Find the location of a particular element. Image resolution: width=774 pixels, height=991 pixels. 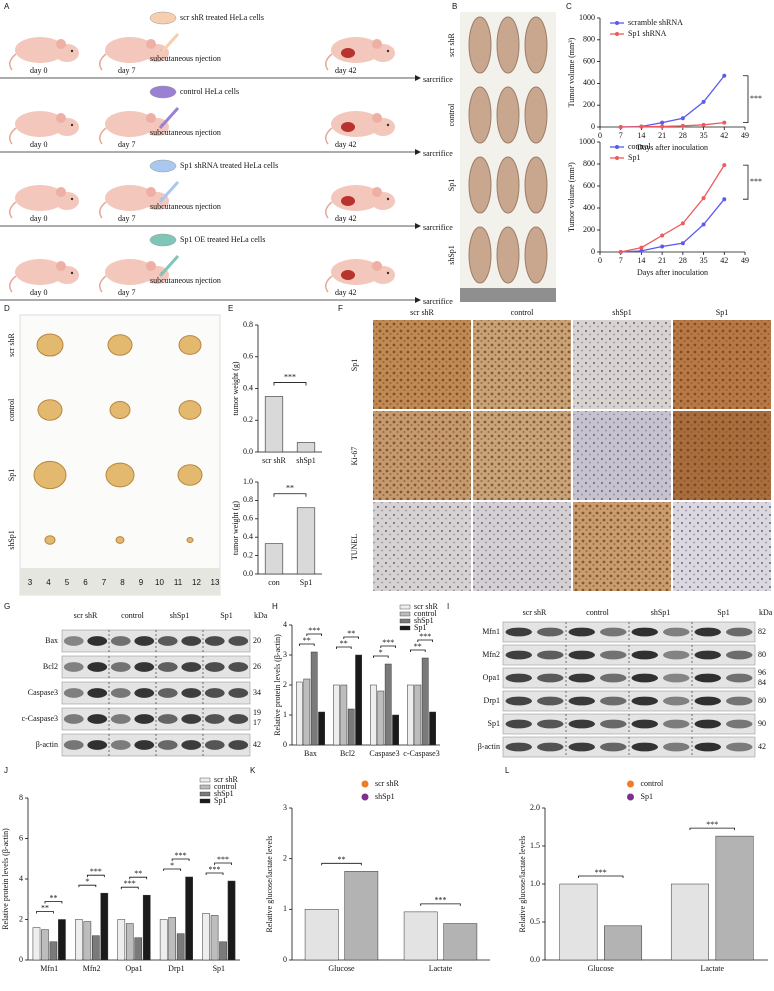

legend-label: shSp1 is located at coordinates (424, 620).